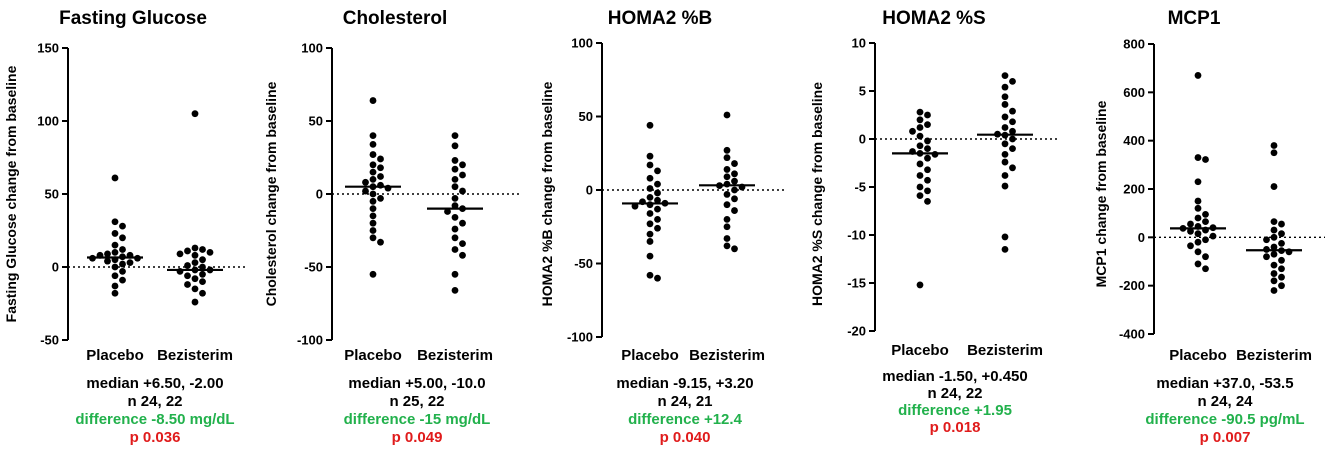  What do you see at coordinates (155, 437) in the screenshot?
I see `stat-p-value: p 0.036` at bounding box center [155, 437].